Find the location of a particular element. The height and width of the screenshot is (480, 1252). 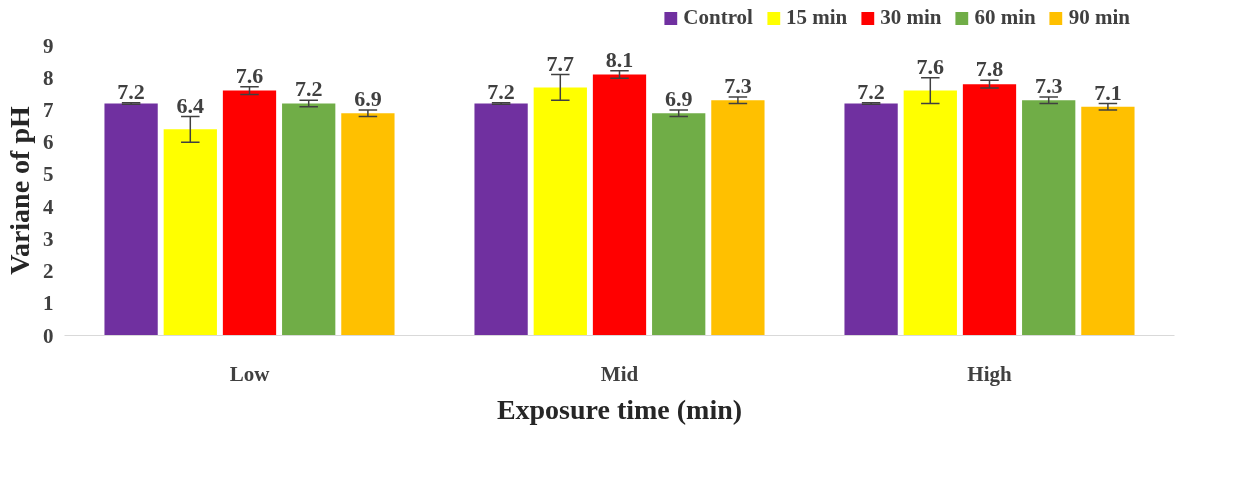

x-tick-label: Mid is located at coordinates (619, 373).